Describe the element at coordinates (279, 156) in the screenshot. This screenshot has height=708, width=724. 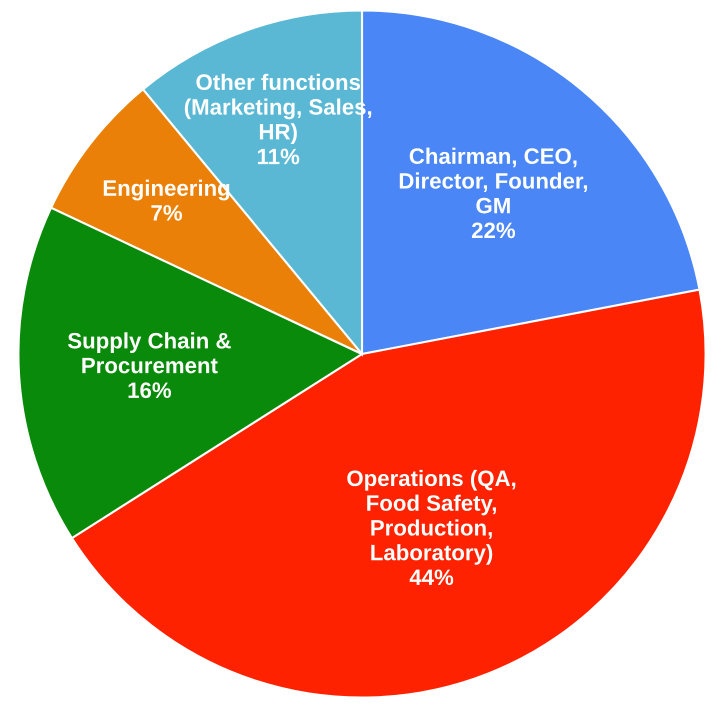
I see `data-label: 11%` at that location.